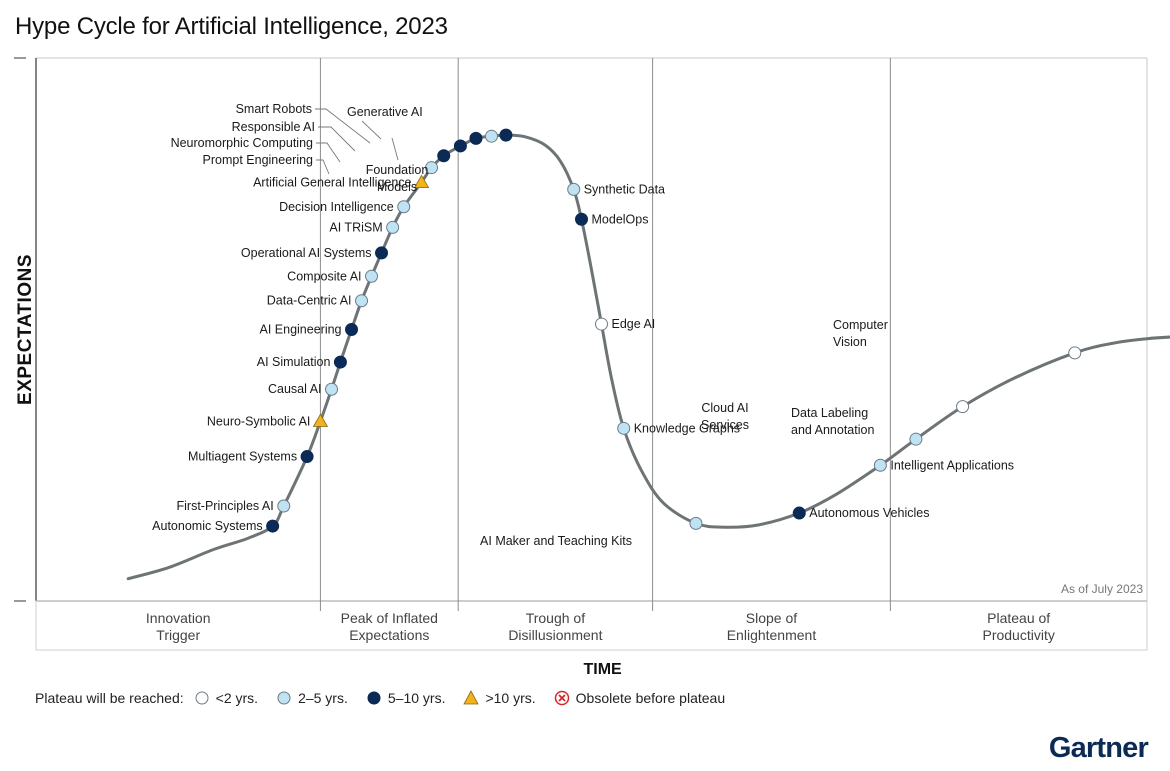 The width and height of the screenshot is (1170, 771). What do you see at coordinates (860, 333) in the screenshot?
I see `point-label: Computer Vision` at bounding box center [860, 333].